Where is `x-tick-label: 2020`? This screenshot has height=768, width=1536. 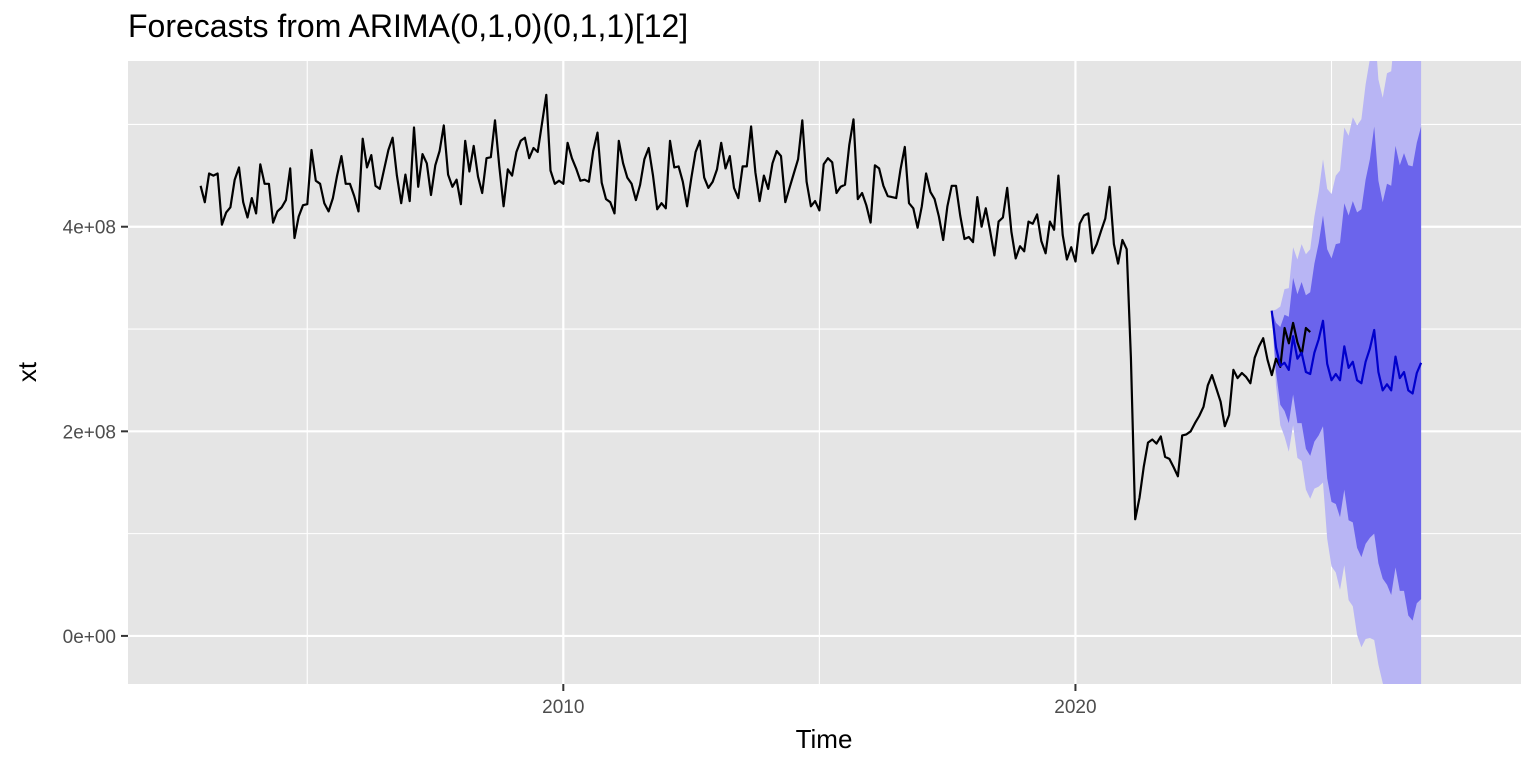 x-tick-label: 2020 is located at coordinates (1075, 707).